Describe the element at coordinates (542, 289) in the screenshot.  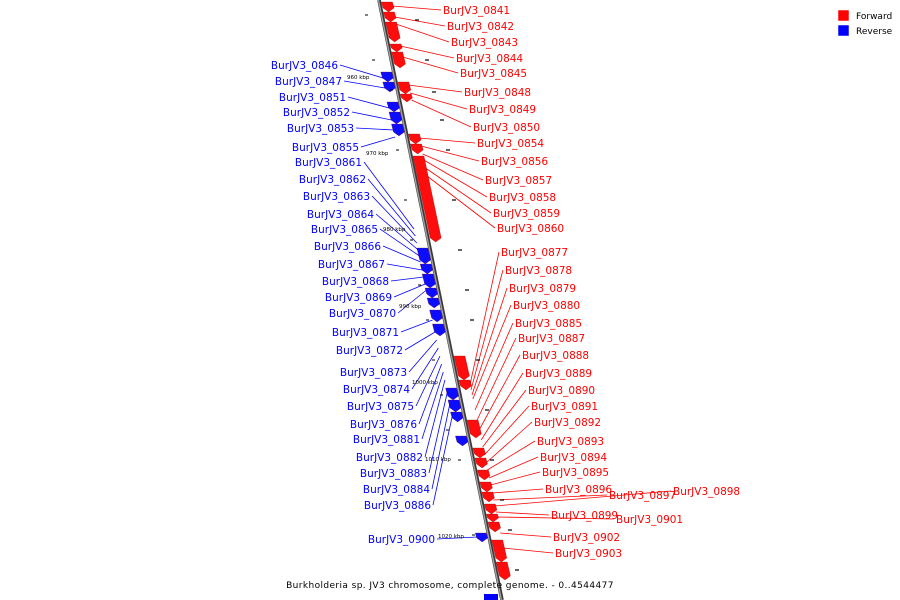
I see `gene-label-forward: BurJV3_0879` at that location.